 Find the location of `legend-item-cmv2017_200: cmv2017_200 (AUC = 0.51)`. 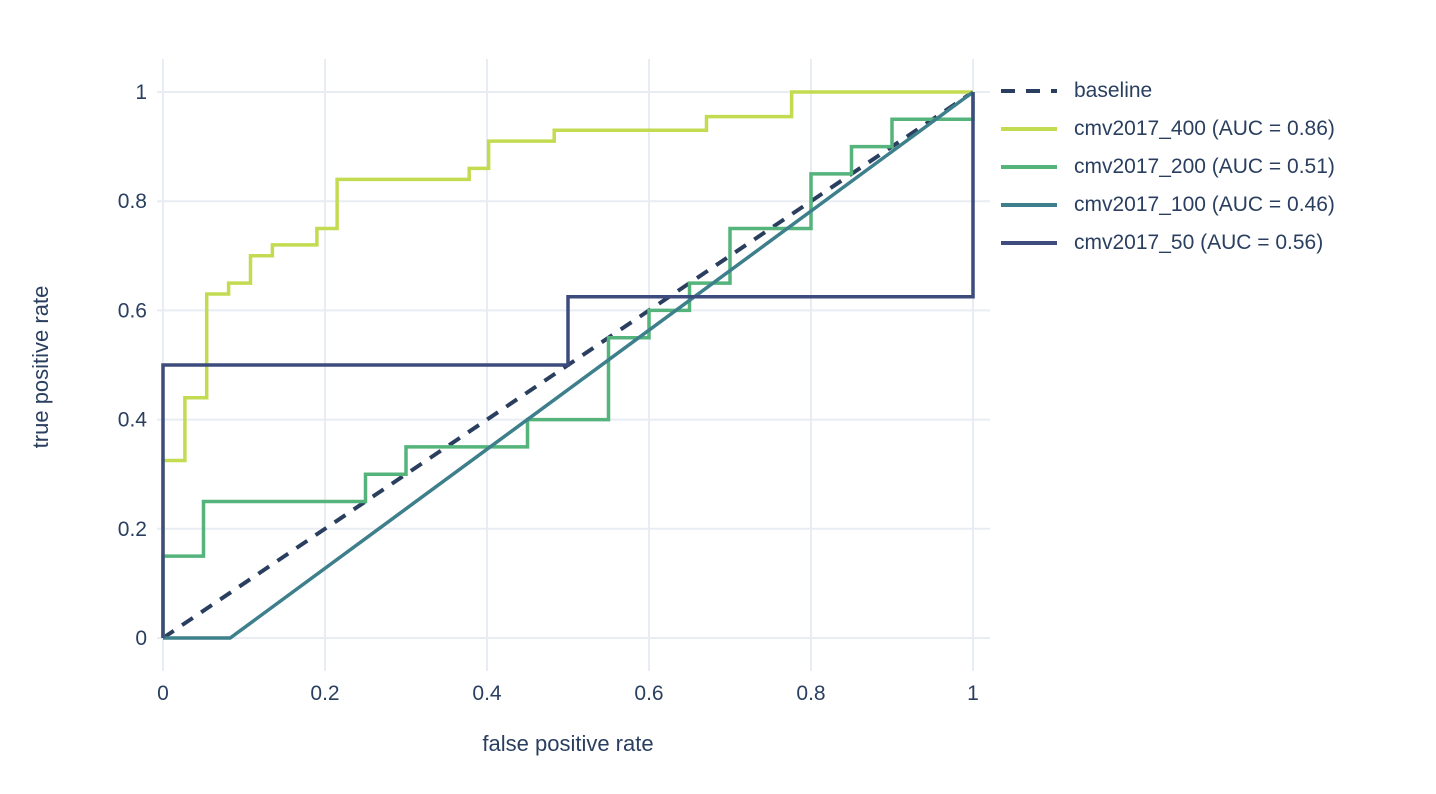

legend-item-cmv2017_200: cmv2017_200 (AUC = 0.51) is located at coordinates (1167, 167).